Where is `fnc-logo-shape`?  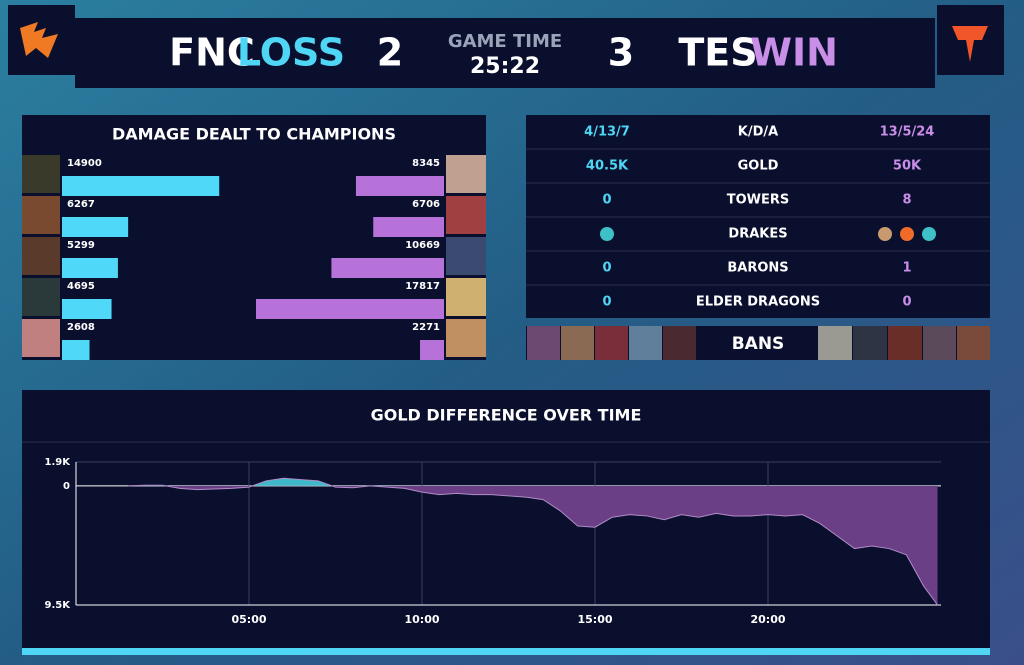 fnc-logo-shape is located at coordinates (39, 40).